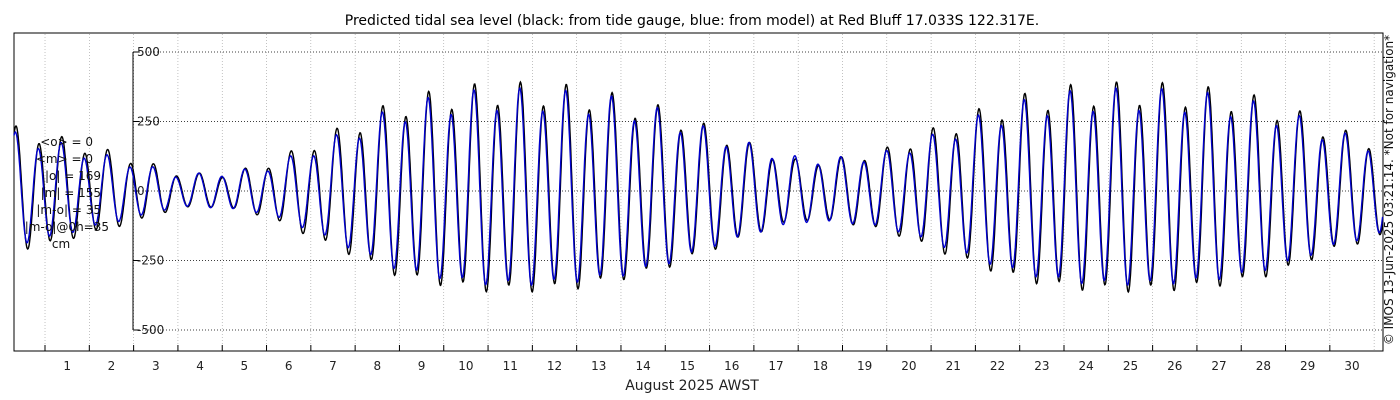  Describe the element at coordinates (61, 244) in the screenshot. I see `stat-unit: cm` at that location.